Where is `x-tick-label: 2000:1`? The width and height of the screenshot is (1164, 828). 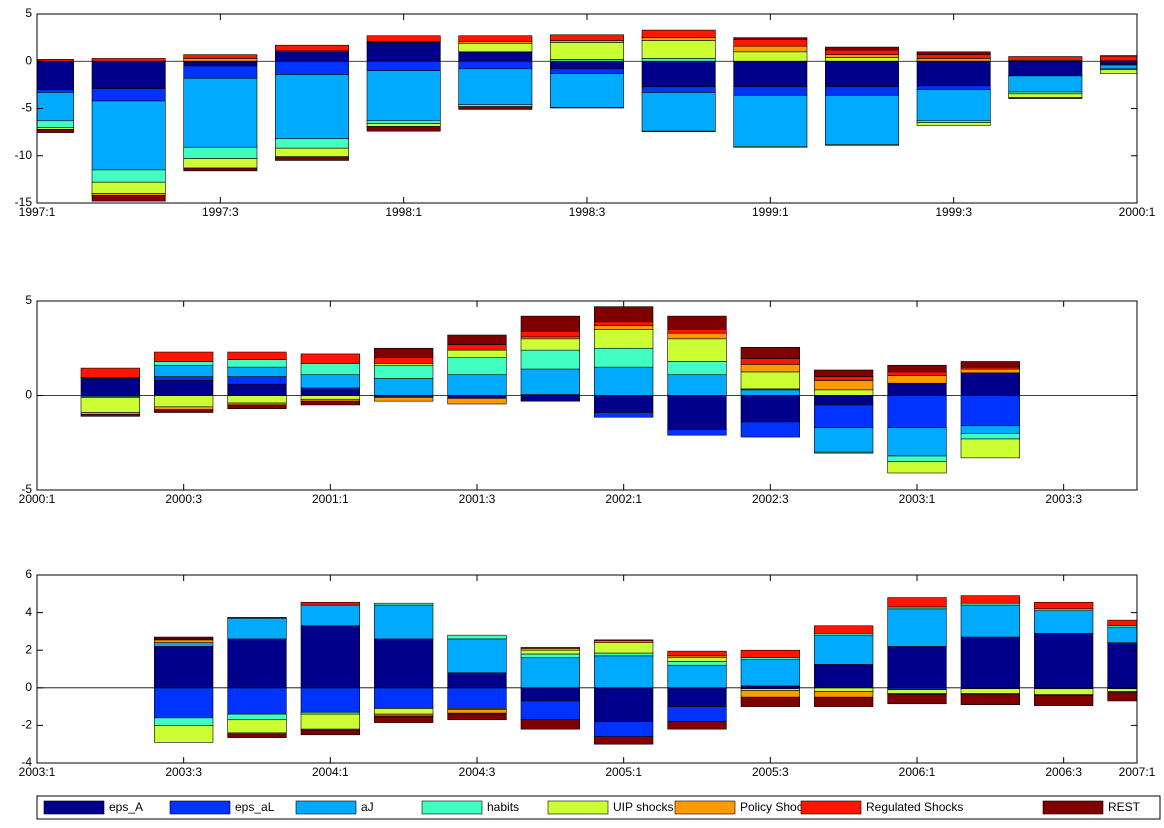 x-tick-label: 2000:1 is located at coordinates (1137, 212).